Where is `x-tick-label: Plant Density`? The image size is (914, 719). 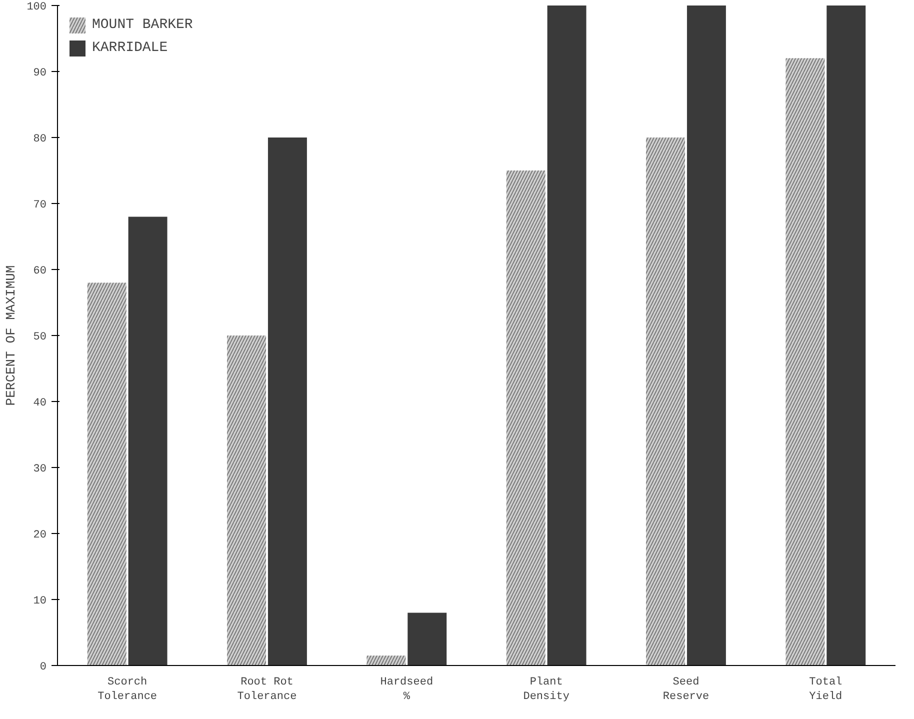 x-tick-label: Plant Density is located at coordinates (546, 689).